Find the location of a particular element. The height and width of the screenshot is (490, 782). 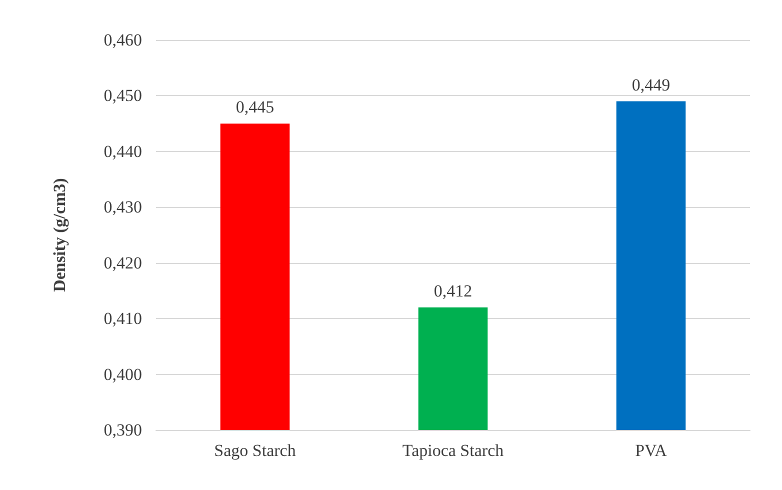

y-tick-label: 0,460 is located at coordinates (123, 40).